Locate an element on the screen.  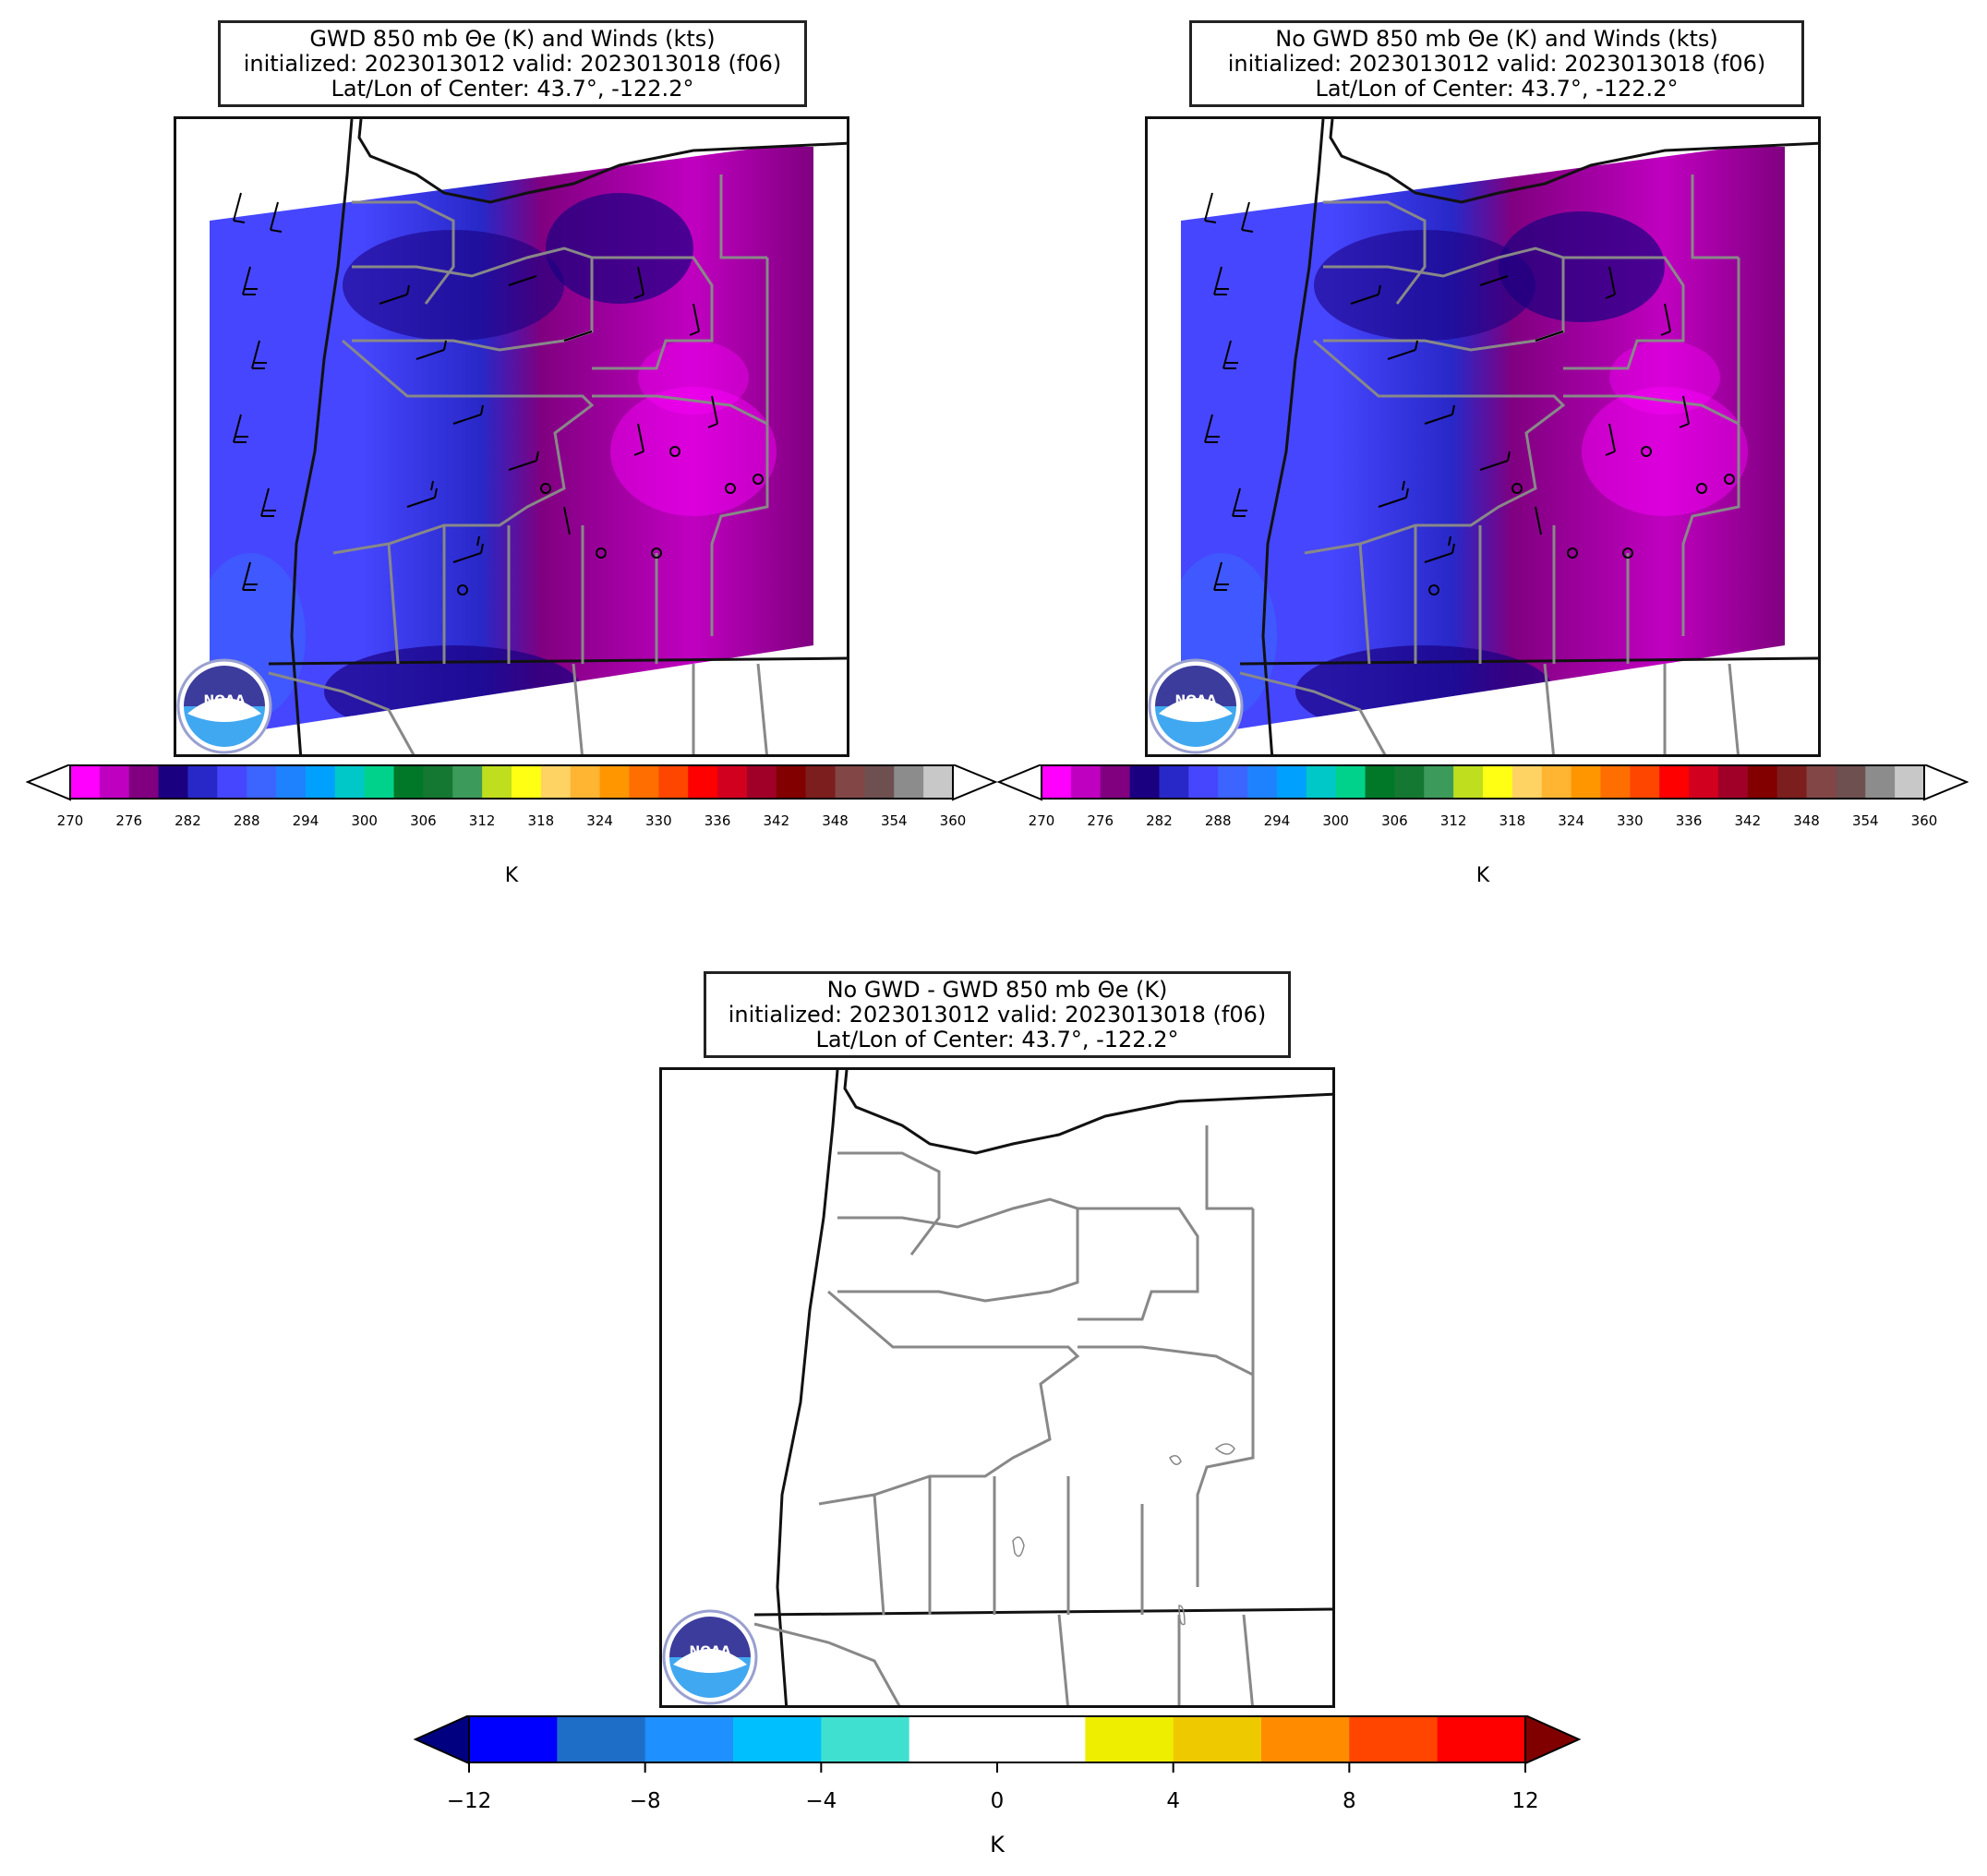
map-diff: NOAA is located at coordinates (997, 1387).